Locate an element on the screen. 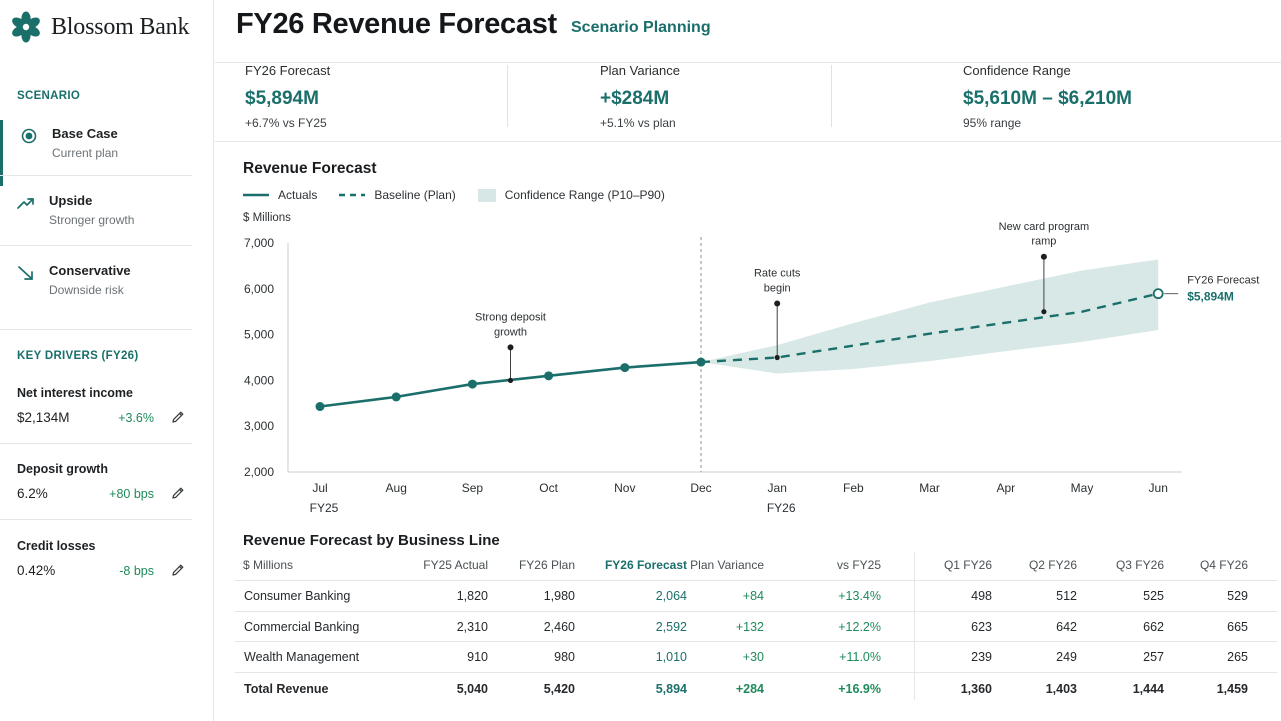  table-cell: 642 is located at coordinates (1066, 627).